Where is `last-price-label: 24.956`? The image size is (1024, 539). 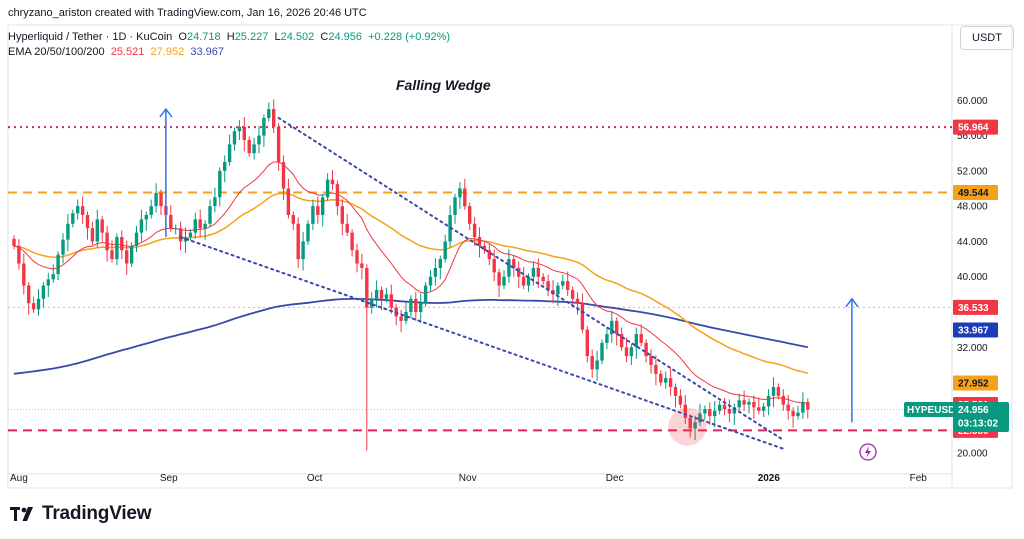 last-price-label: 24.956 is located at coordinates (973, 410).